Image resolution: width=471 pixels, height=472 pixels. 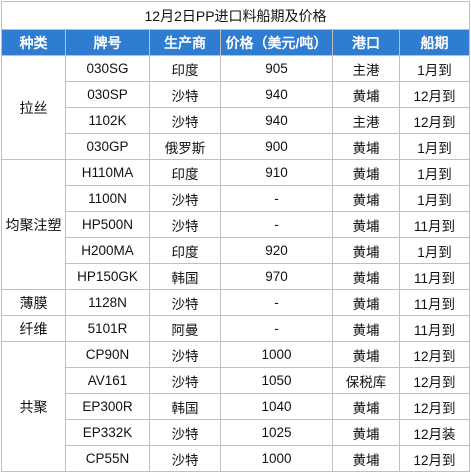 What do you see at coordinates (434, 42) in the screenshot?
I see `header-shipping: 船期` at bounding box center [434, 42].